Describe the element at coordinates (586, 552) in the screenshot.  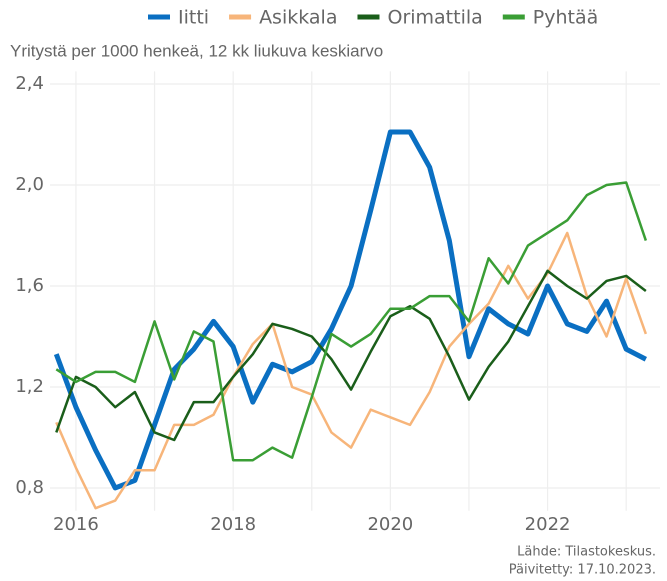
I see `source: Lähde: Tilastokeskus.` at that location.